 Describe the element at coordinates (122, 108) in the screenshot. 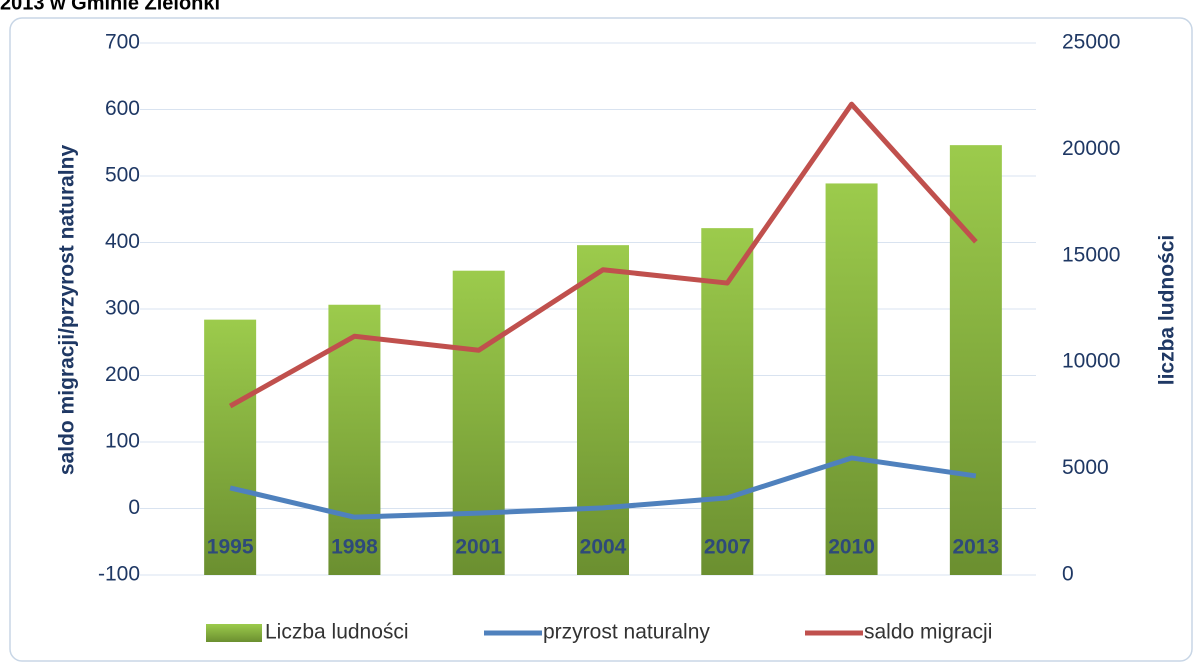

I see `y-tick-label: 600` at that location.